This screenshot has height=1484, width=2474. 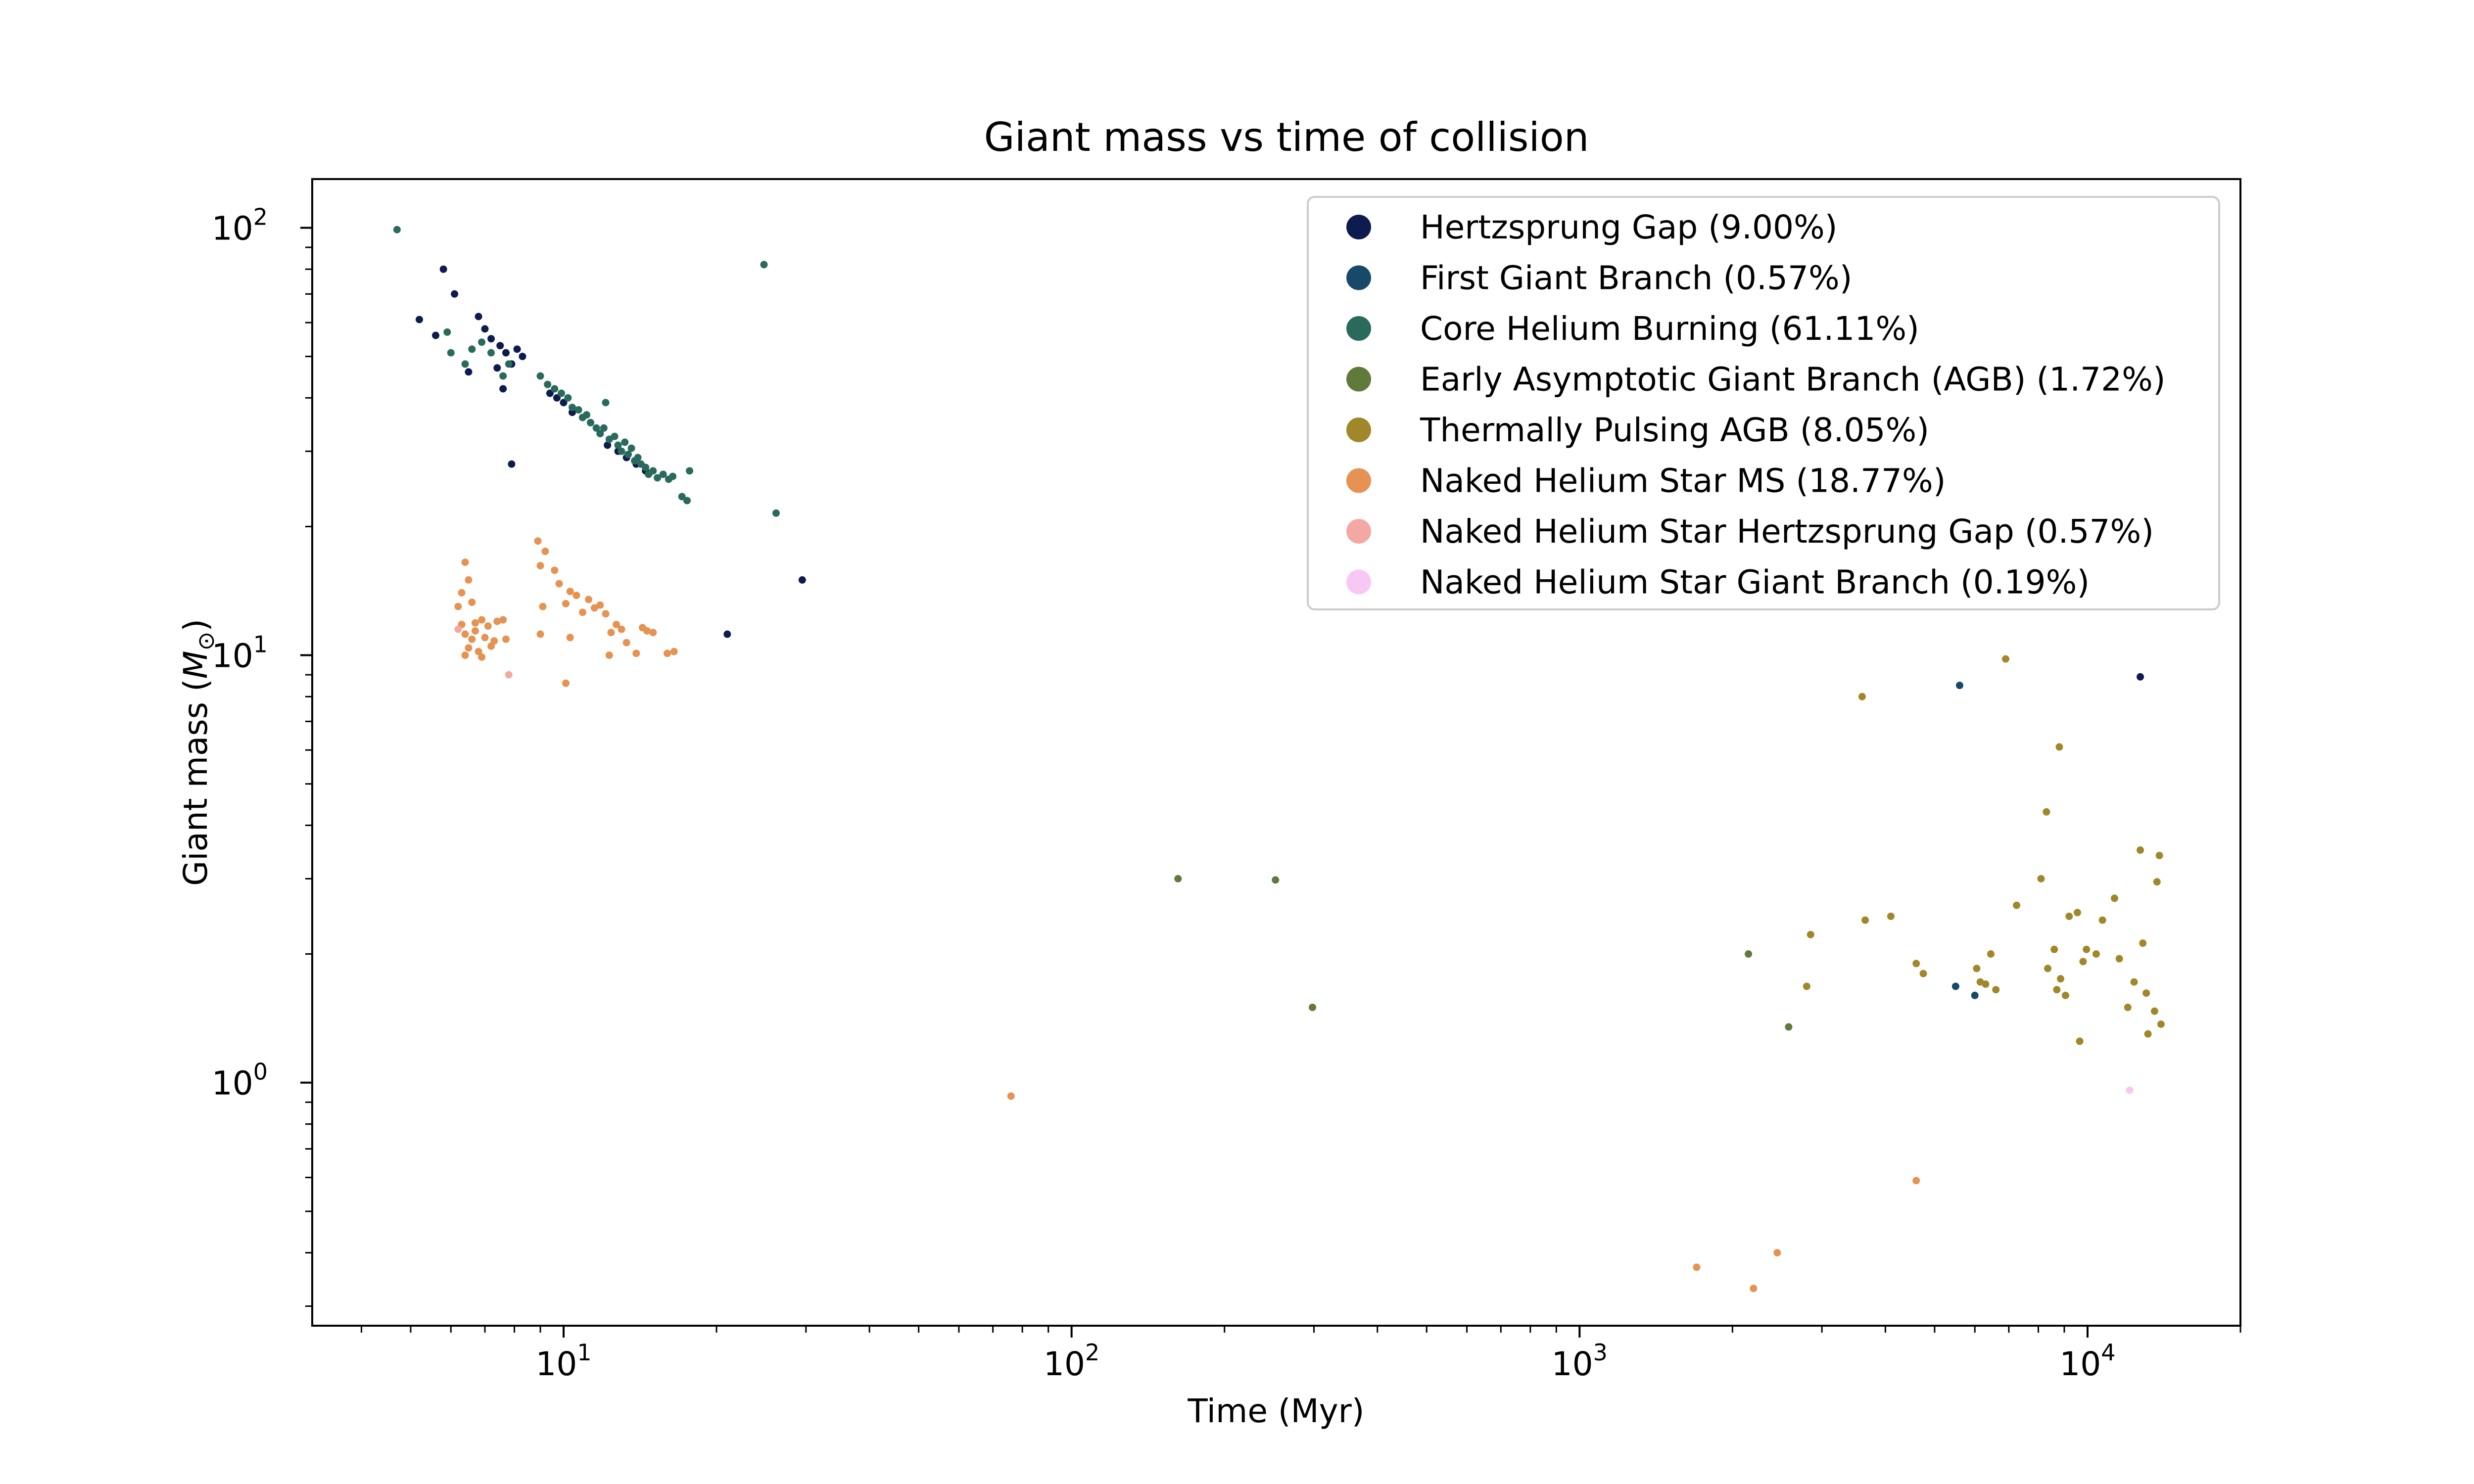 I want to click on y-tick-label: 10⁰, so click(x=240, y=1081).